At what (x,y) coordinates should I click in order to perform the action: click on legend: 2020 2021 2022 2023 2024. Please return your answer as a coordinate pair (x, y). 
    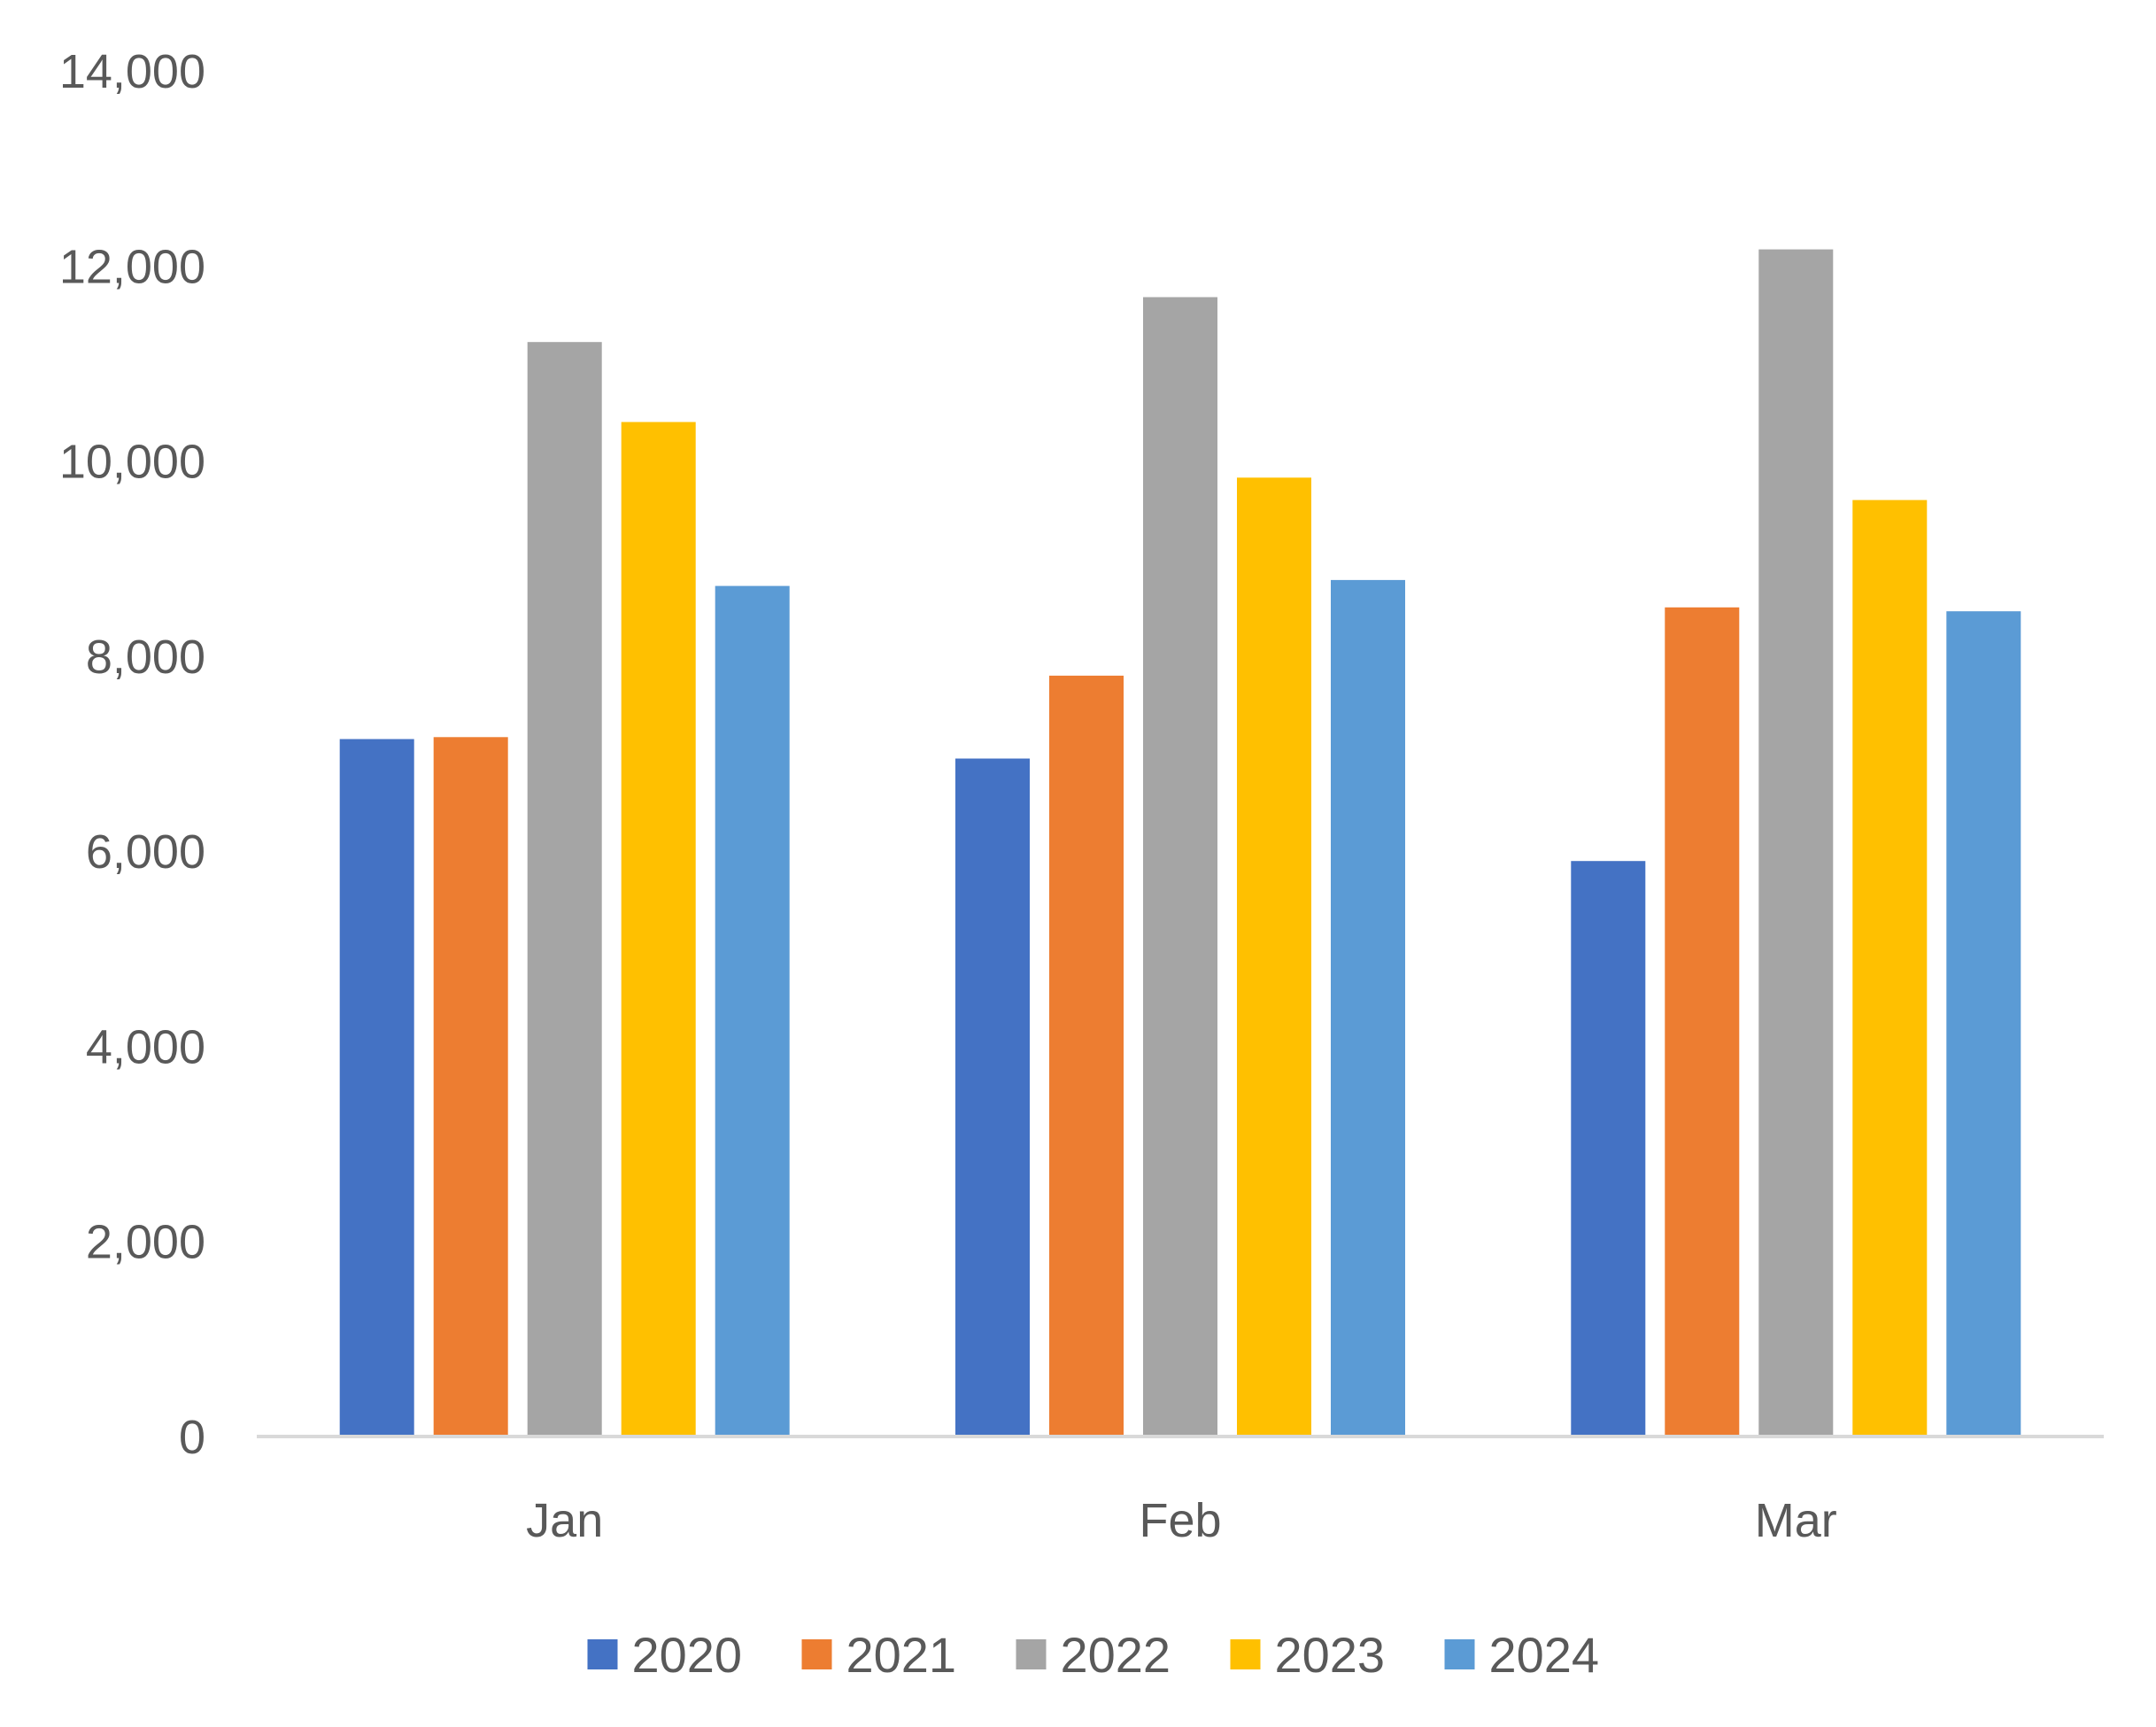
    Looking at the image, I should click on (1093, 1655).